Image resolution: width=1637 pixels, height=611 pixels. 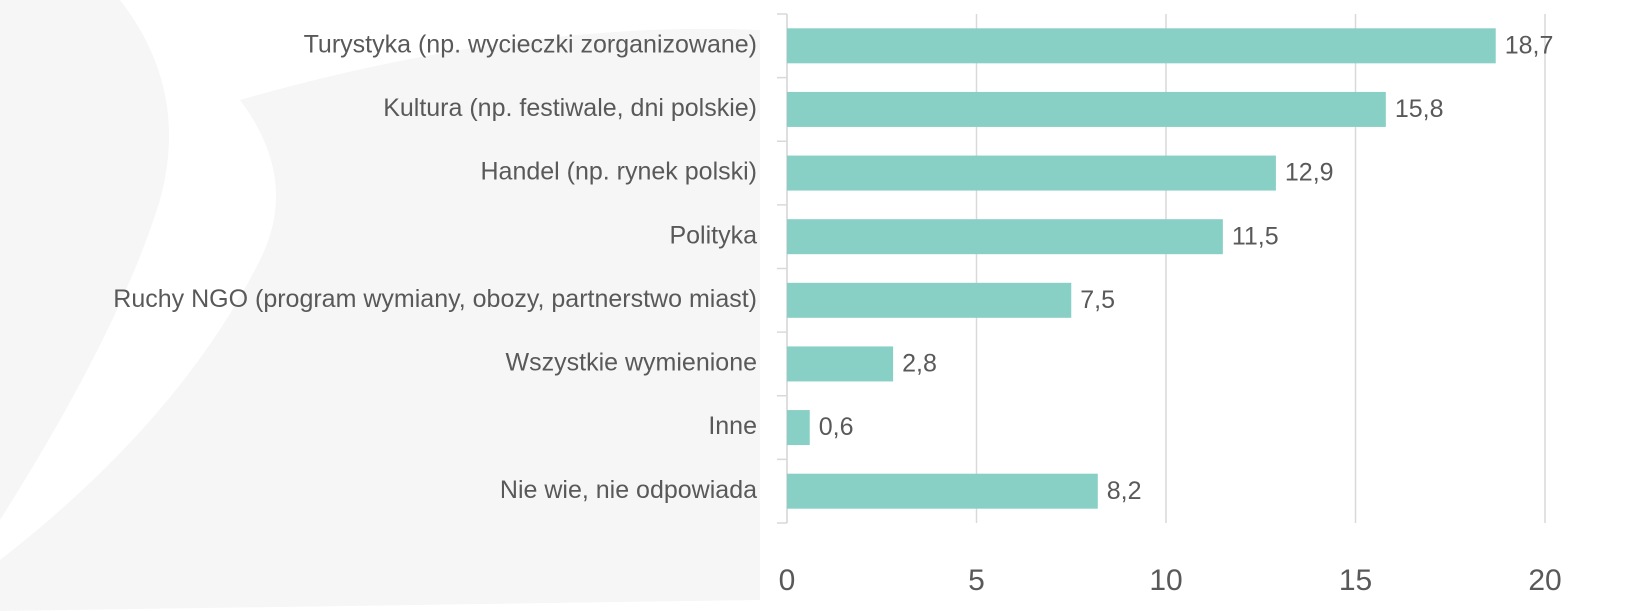 What do you see at coordinates (1097, 300) in the screenshot?
I see `value-label: 7,5` at bounding box center [1097, 300].